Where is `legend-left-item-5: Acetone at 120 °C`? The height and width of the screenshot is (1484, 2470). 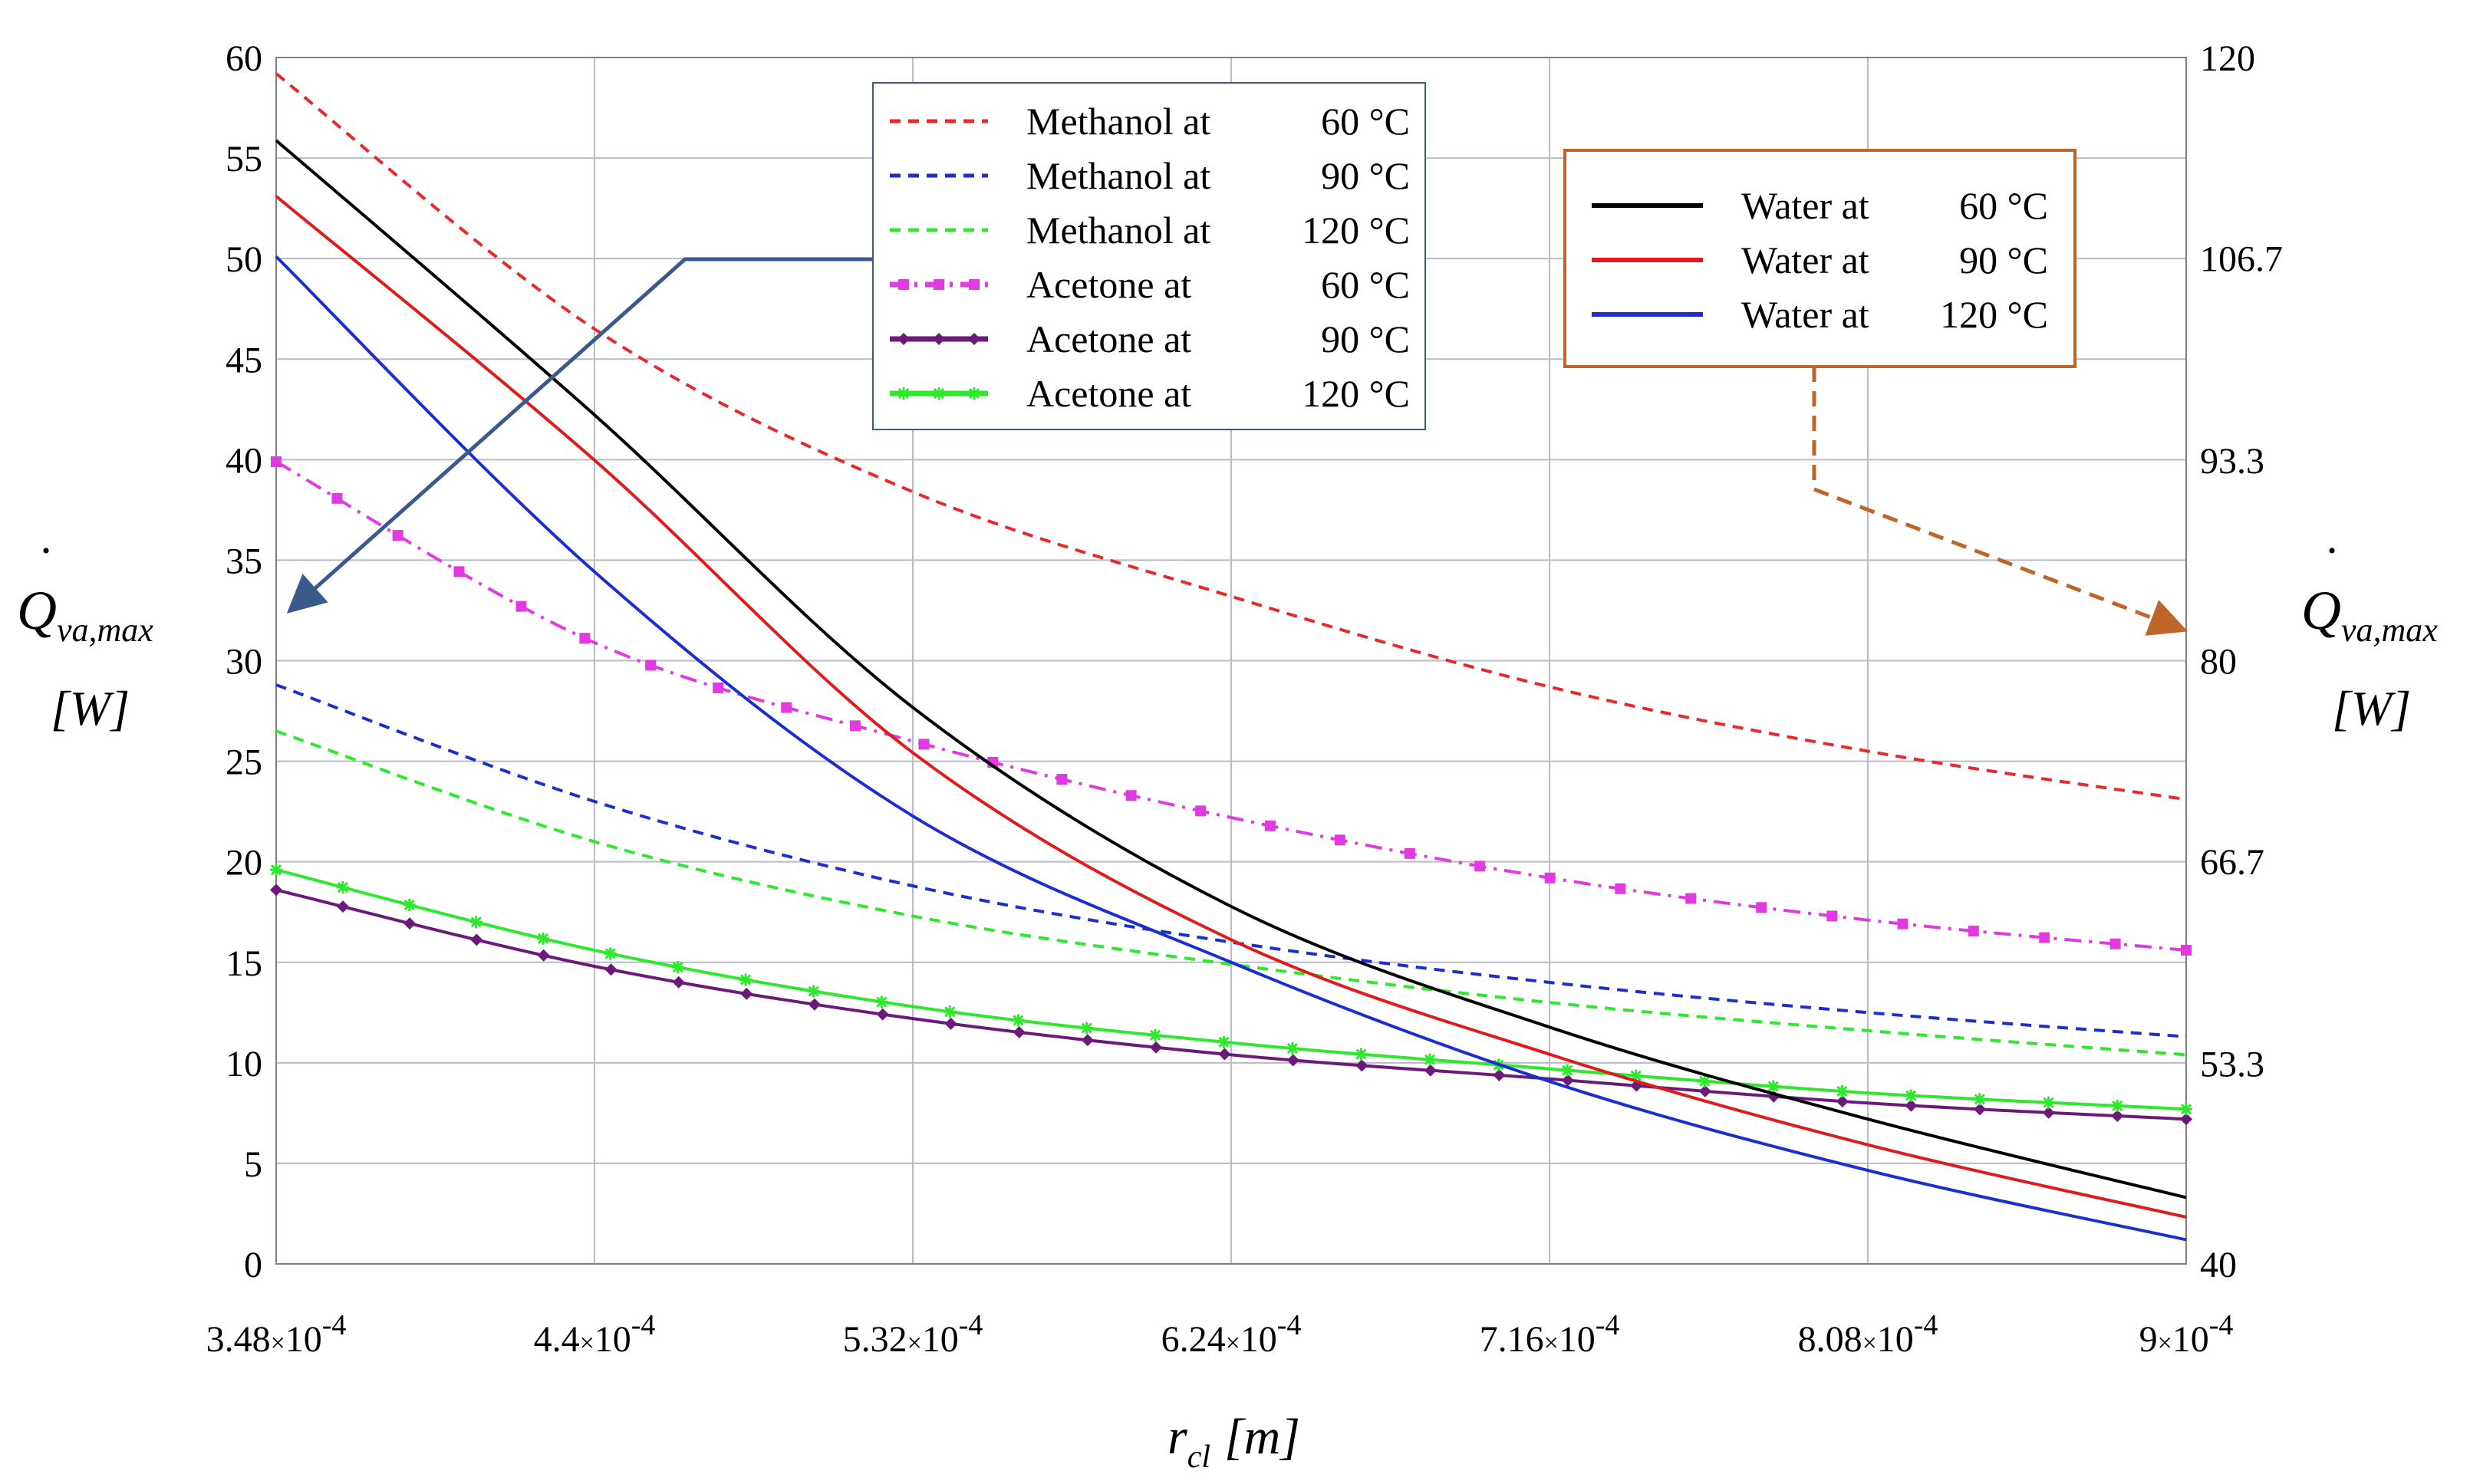
legend-left-item-5: Acetone at 120 °C is located at coordinates (1150, 393).